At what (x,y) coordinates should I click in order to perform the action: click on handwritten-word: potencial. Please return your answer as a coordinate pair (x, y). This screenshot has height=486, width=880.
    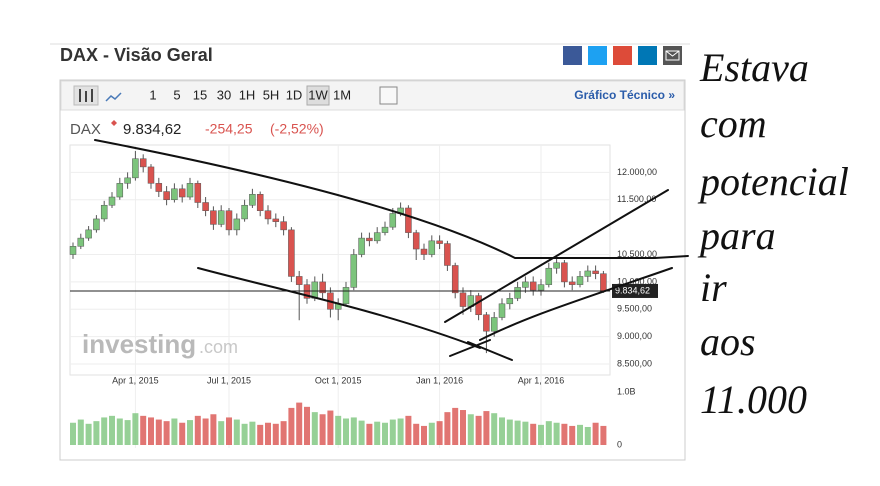
    Looking at the image, I should click on (773, 181).